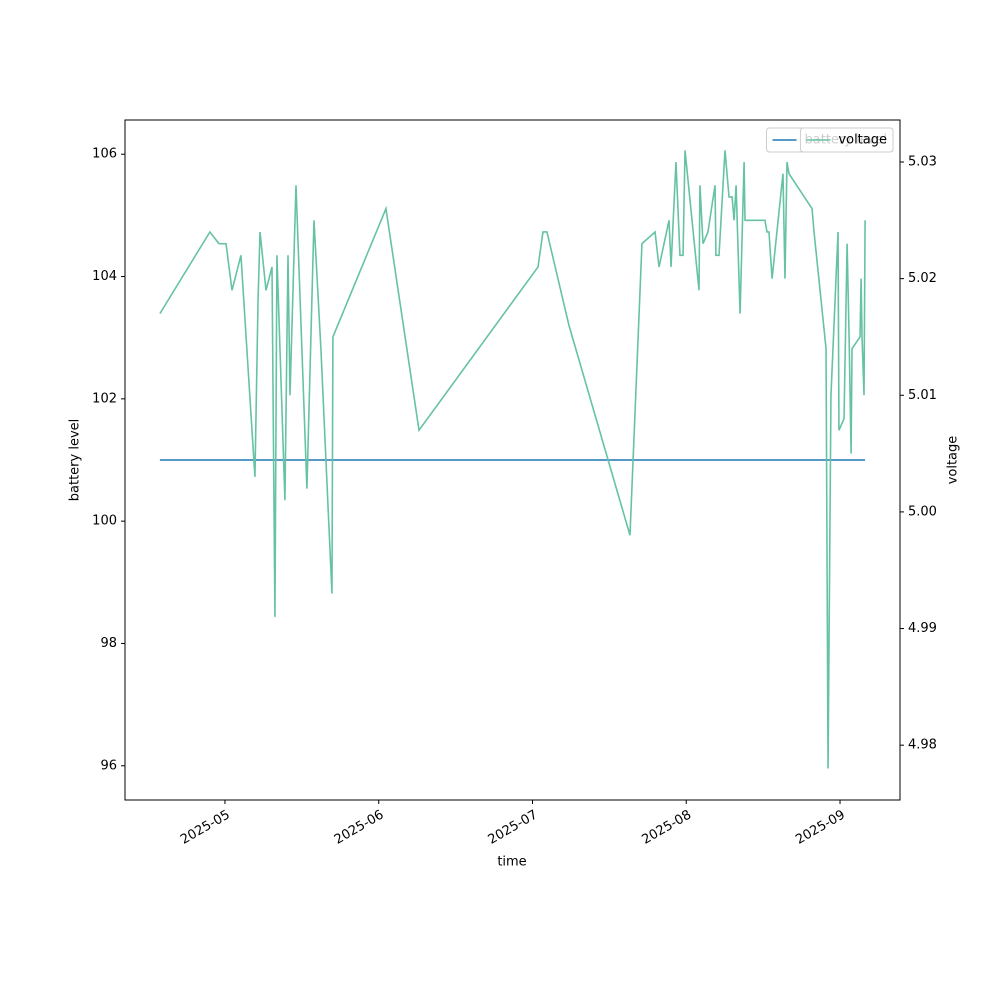 Image resolution: width=1000 pixels, height=1000 pixels. I want to click on x-tick-label: 2025-07, so click(513, 828).